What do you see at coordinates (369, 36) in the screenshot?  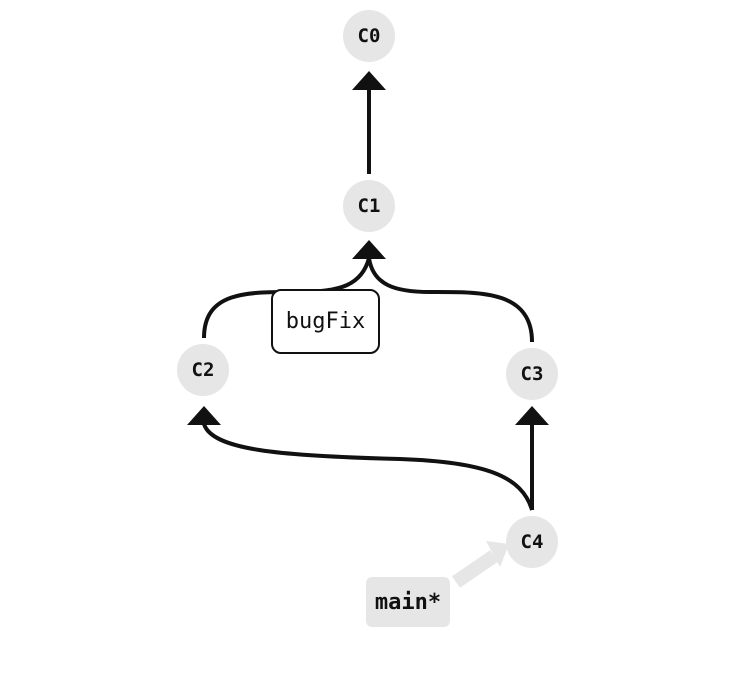 I see `commit-c0: C0` at bounding box center [369, 36].